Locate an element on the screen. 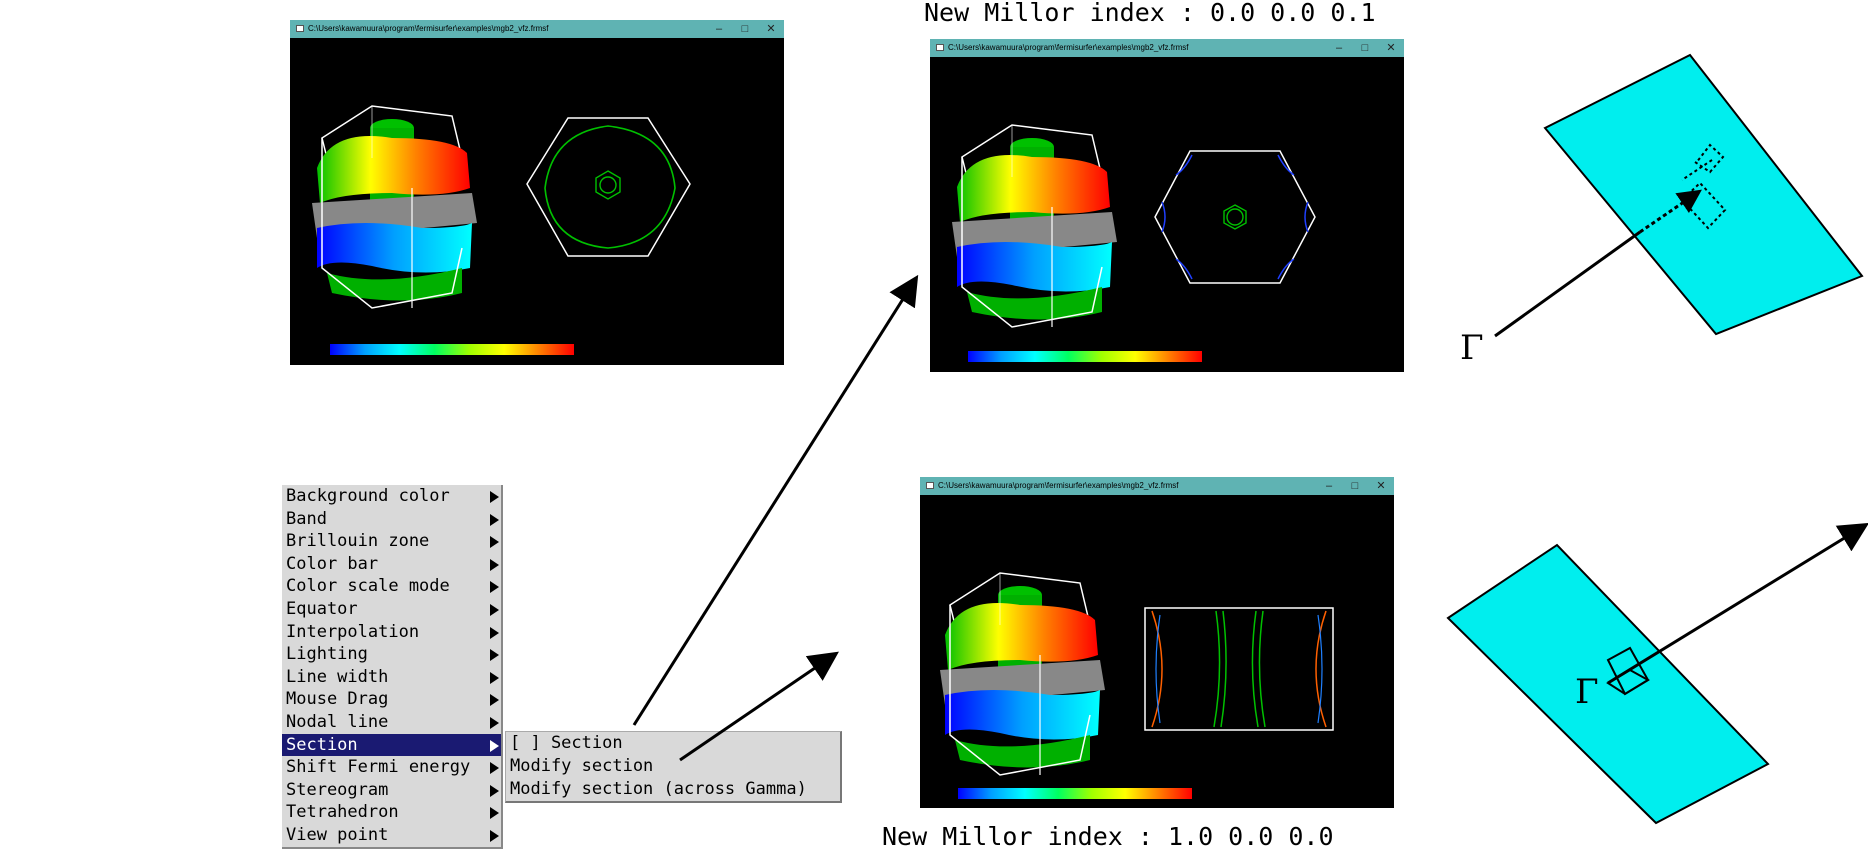 This screenshot has width=1868, height=851. millor-index-caption-bottom: New Millor index : 1.0 0.0 0.0 is located at coordinates (1108, 836).